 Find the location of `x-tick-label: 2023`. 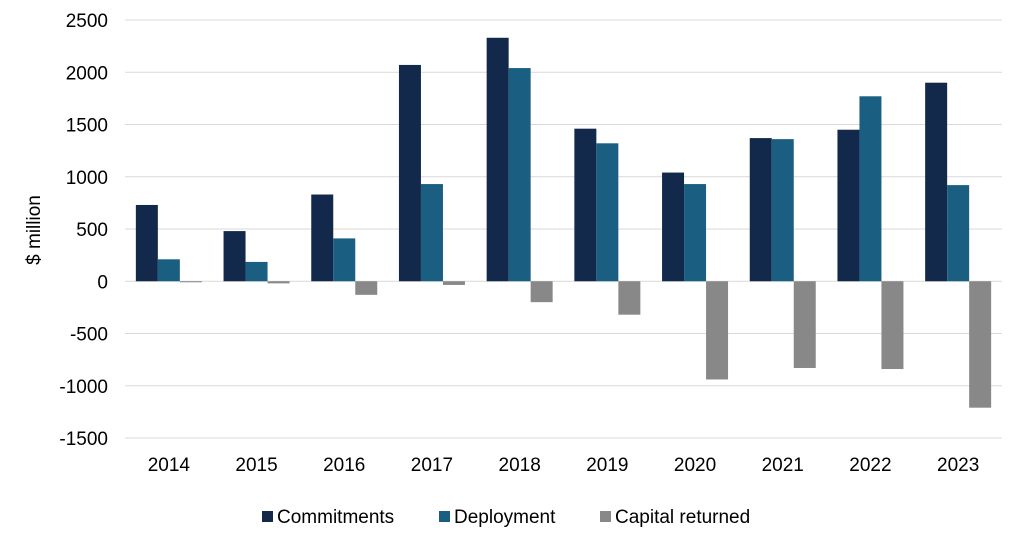

x-tick-label: 2023 is located at coordinates (958, 465).